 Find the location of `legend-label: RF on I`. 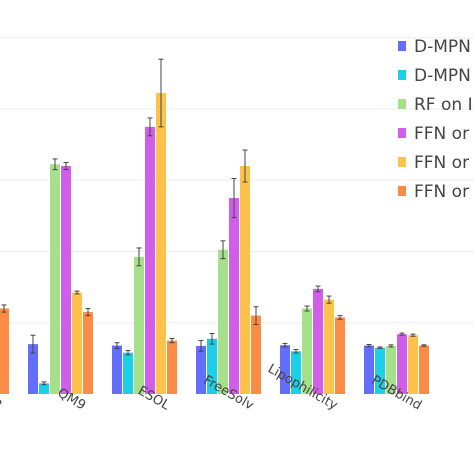

legend-label: RF on I is located at coordinates (443, 105).